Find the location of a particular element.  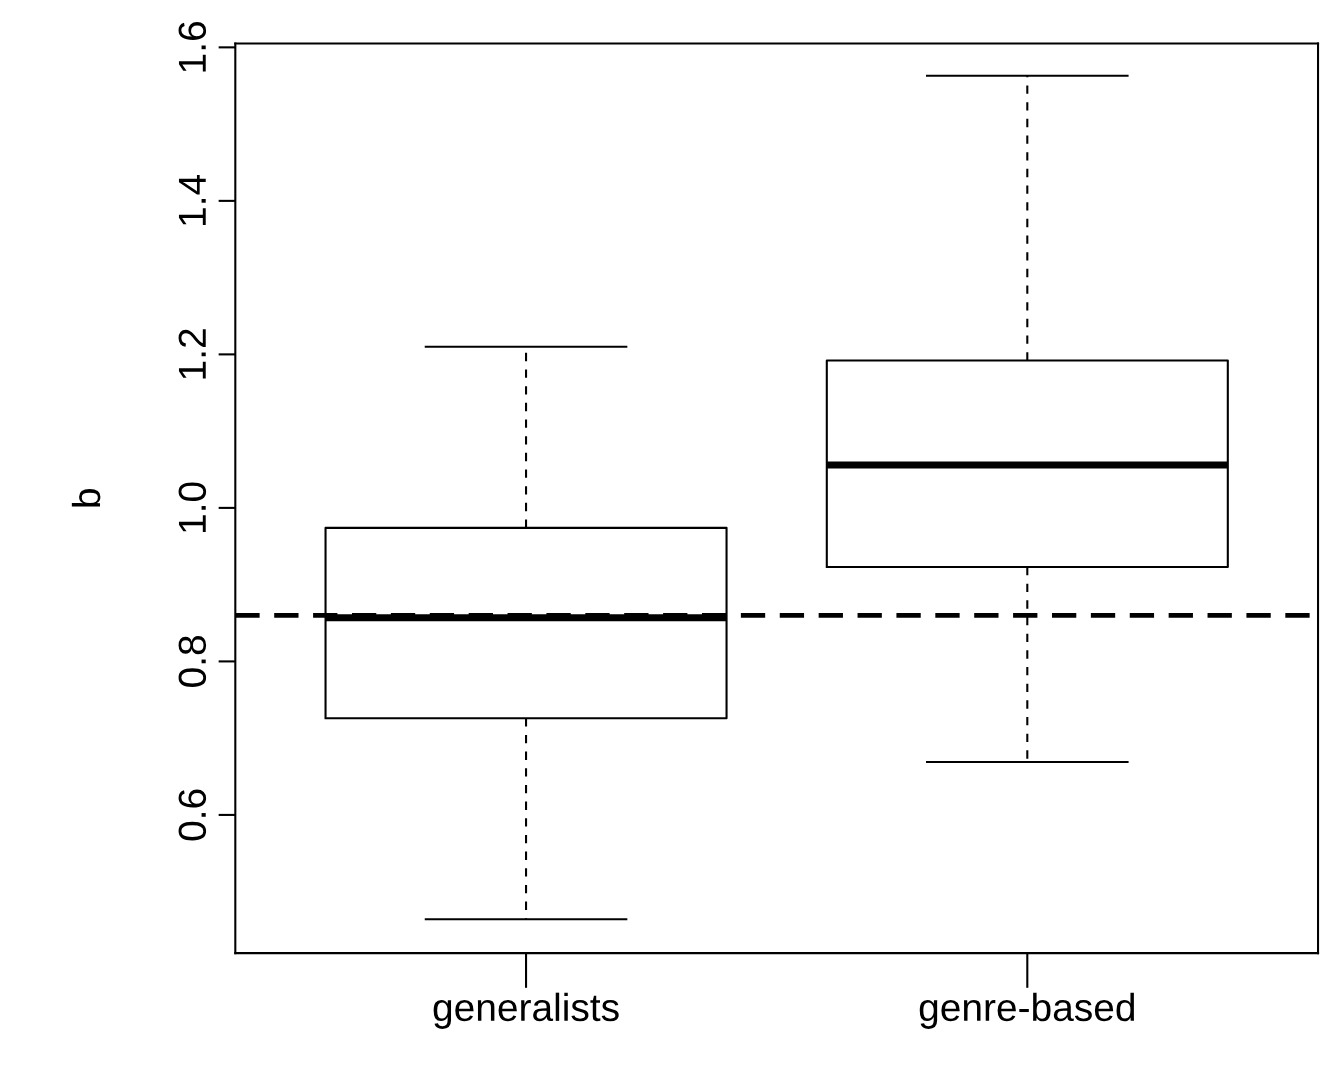

y-tick-label: 1.6 is located at coordinates (192, 47).